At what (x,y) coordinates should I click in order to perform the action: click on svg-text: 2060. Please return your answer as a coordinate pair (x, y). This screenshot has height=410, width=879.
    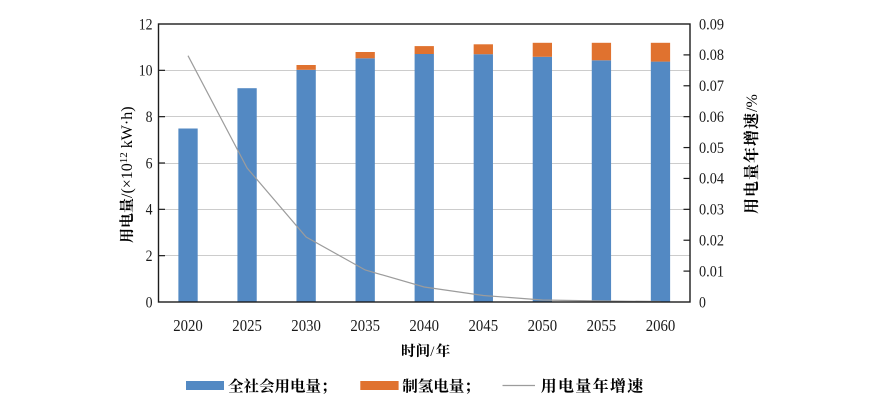
    Looking at the image, I should click on (661, 325).